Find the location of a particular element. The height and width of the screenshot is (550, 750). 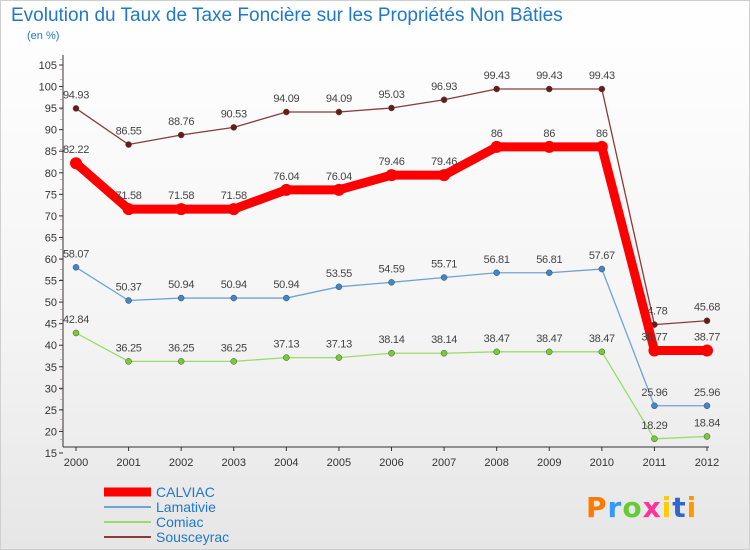

y-tick-label: 95 is located at coordinates (51, 109).